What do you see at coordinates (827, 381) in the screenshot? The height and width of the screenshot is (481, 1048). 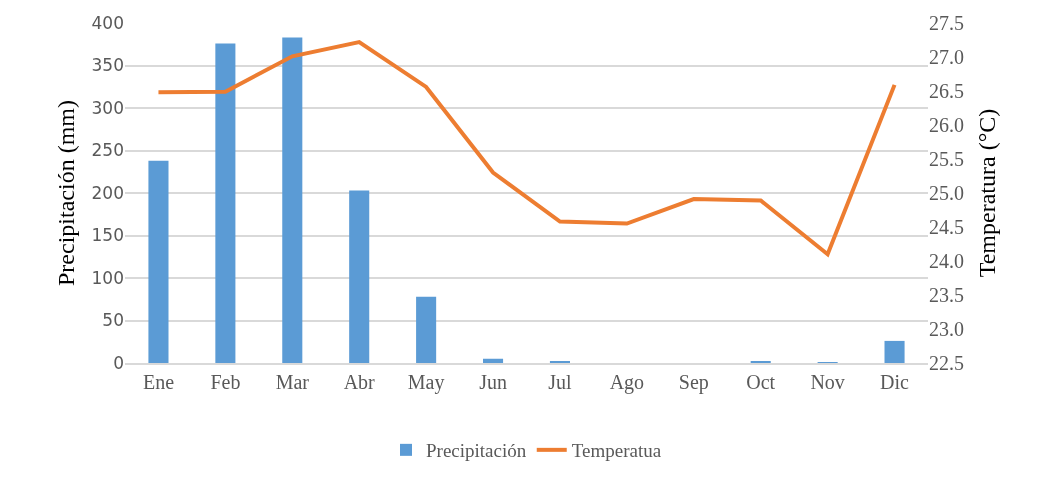 I see `x-tick-label: Nov` at bounding box center [827, 381].